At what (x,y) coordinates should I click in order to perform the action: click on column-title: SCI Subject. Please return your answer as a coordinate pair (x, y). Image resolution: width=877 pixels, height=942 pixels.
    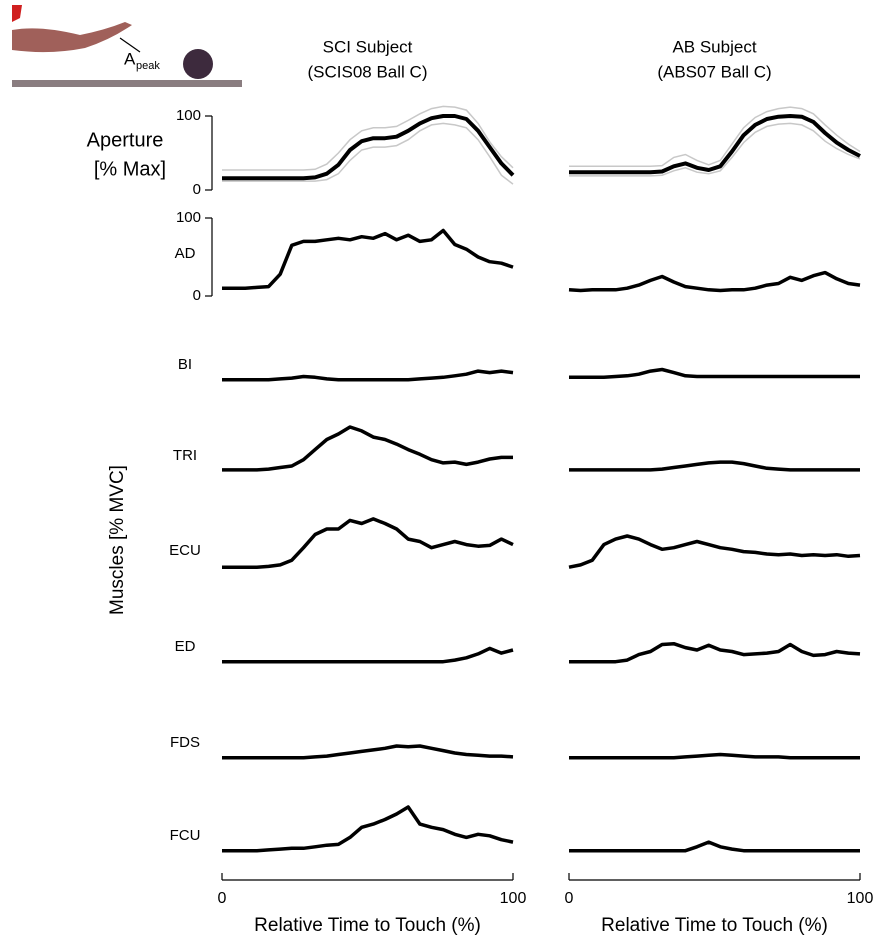
    Looking at the image, I should click on (368, 46).